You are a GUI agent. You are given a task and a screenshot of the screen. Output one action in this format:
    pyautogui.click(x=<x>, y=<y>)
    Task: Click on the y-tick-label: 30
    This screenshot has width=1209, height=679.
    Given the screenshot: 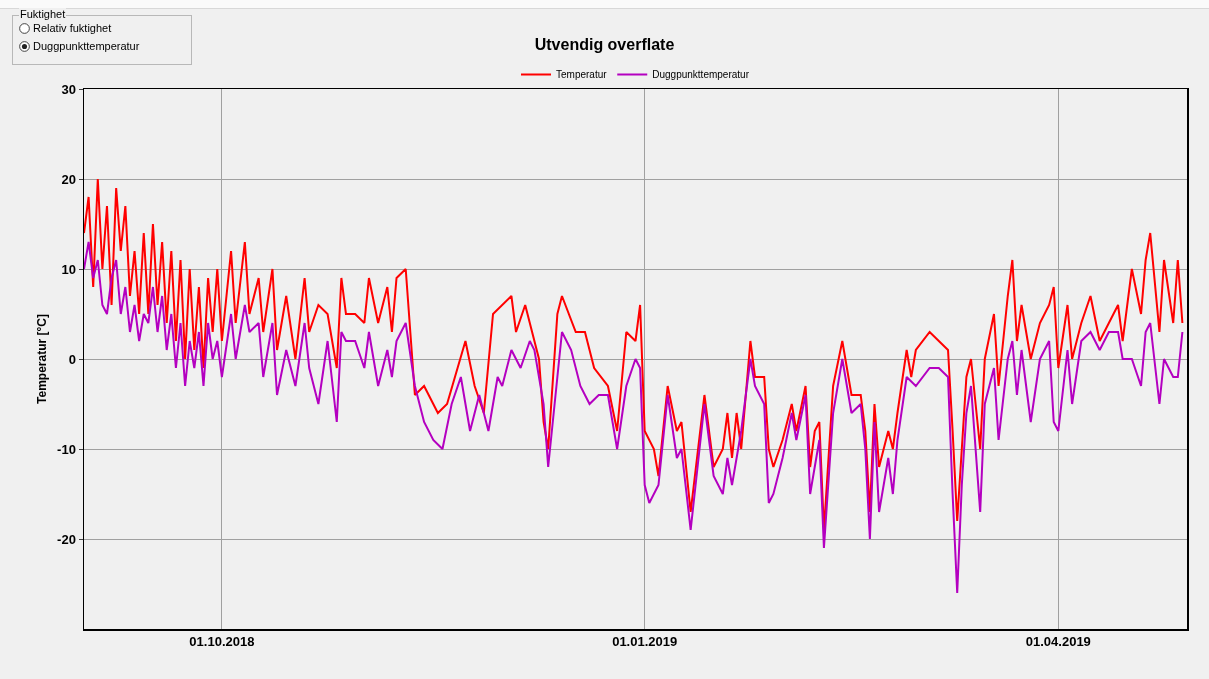 What is the action you would take?
    pyautogui.click(x=68, y=89)
    